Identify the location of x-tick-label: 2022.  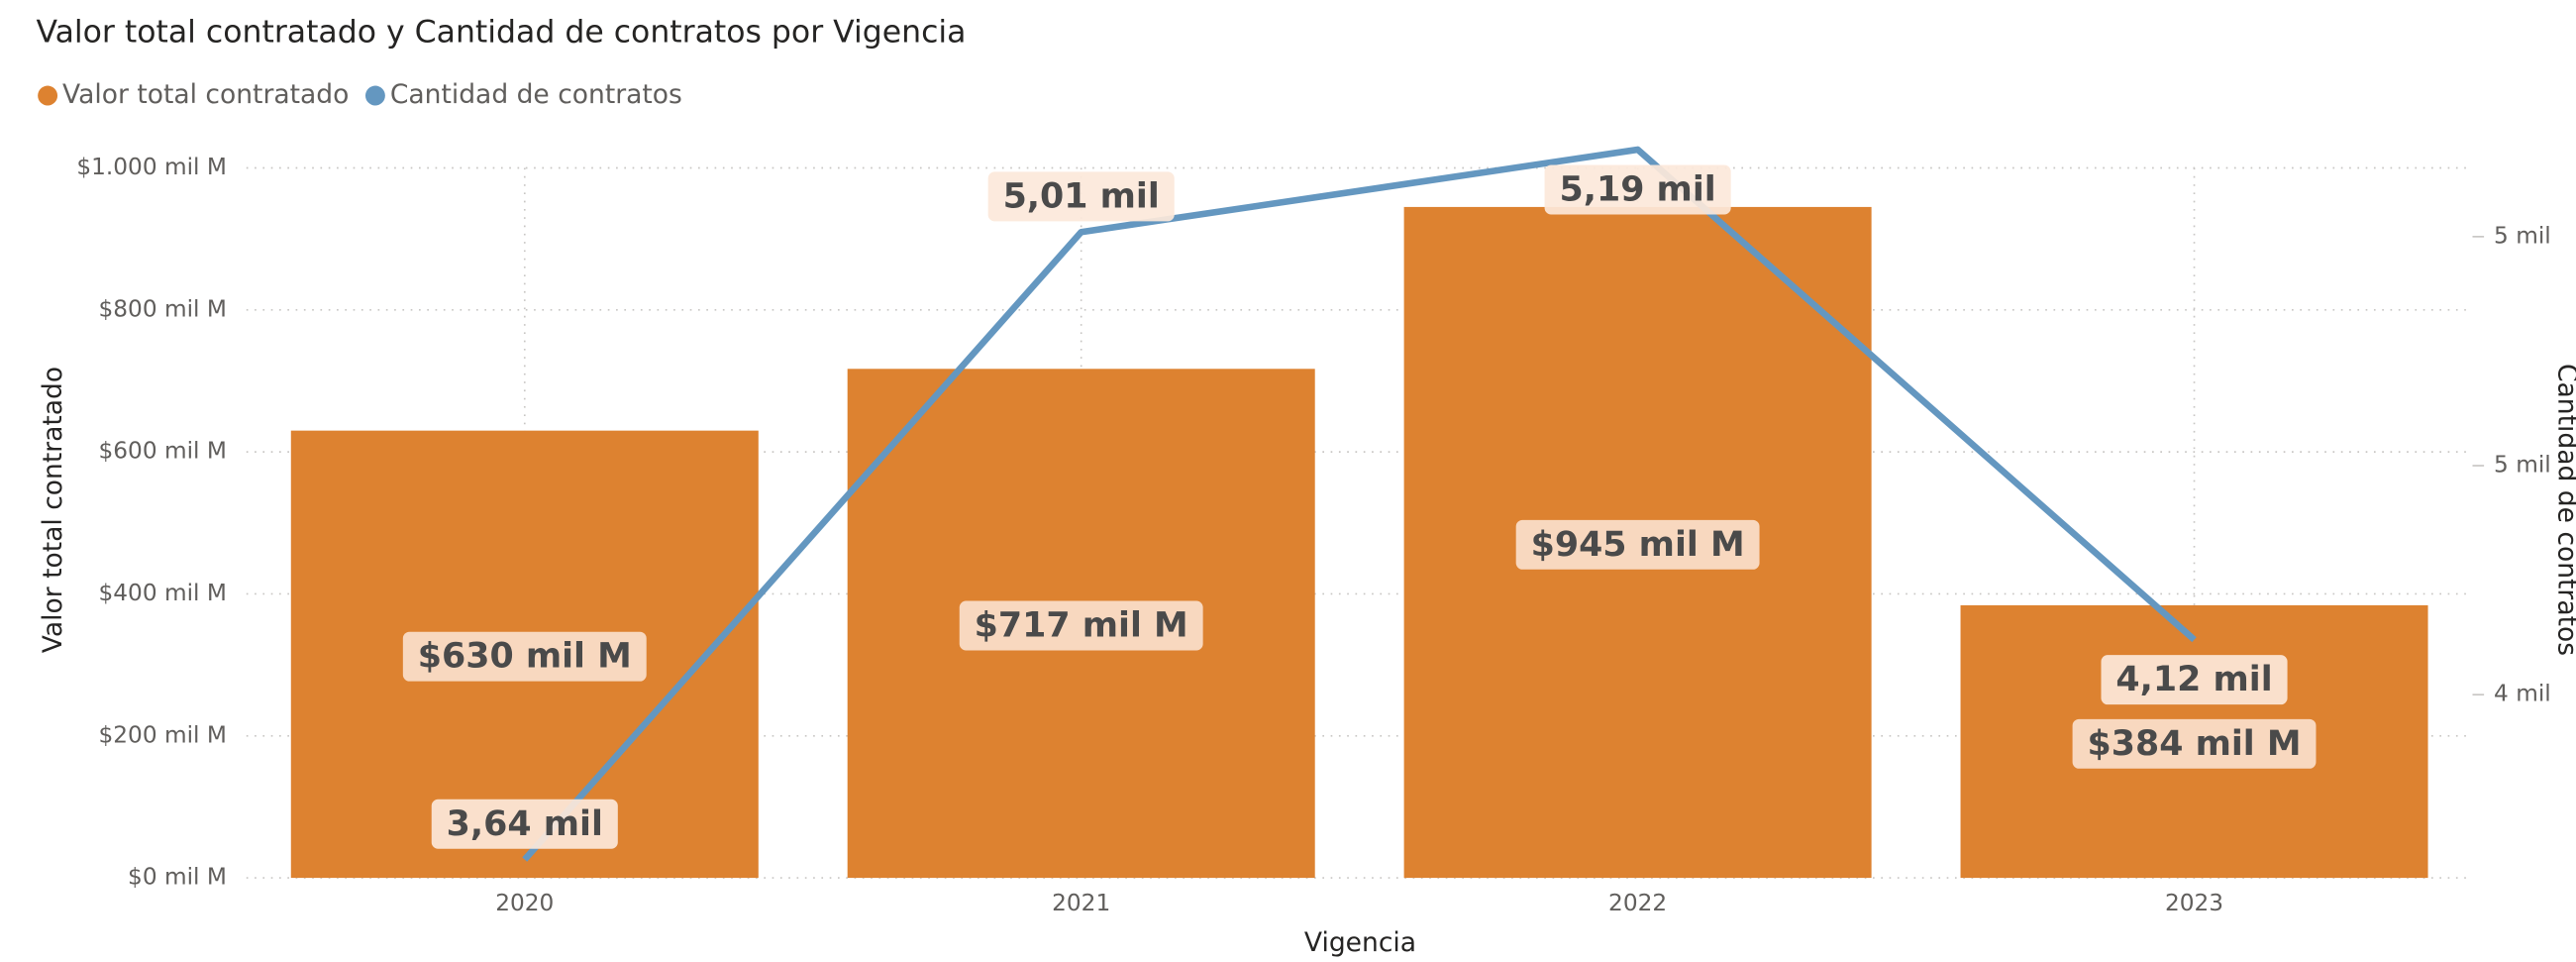
(1637, 903).